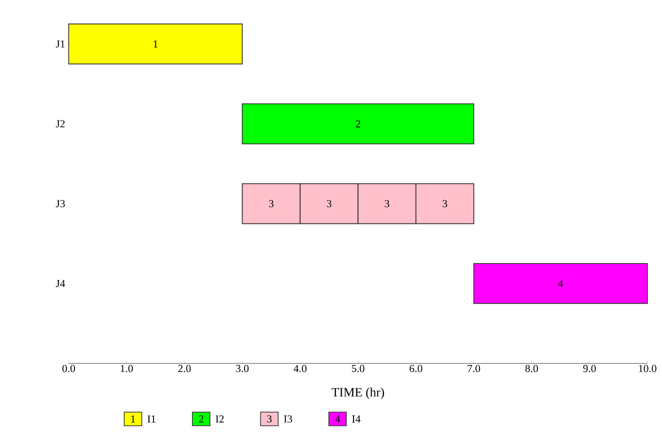  What do you see at coordinates (531, 368) in the screenshot?
I see `x-tick-label: 8.0` at bounding box center [531, 368].